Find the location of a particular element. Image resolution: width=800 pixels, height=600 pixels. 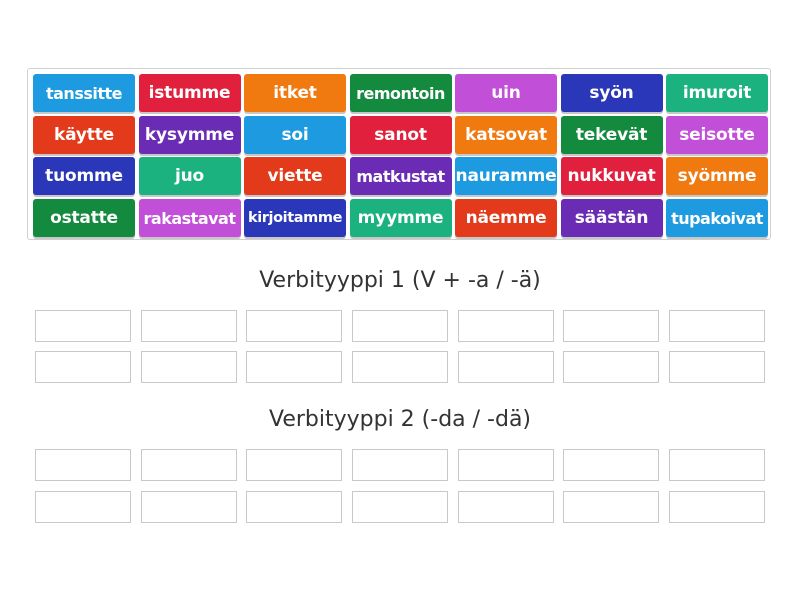

word-tile: imuroit is located at coordinates (717, 93).